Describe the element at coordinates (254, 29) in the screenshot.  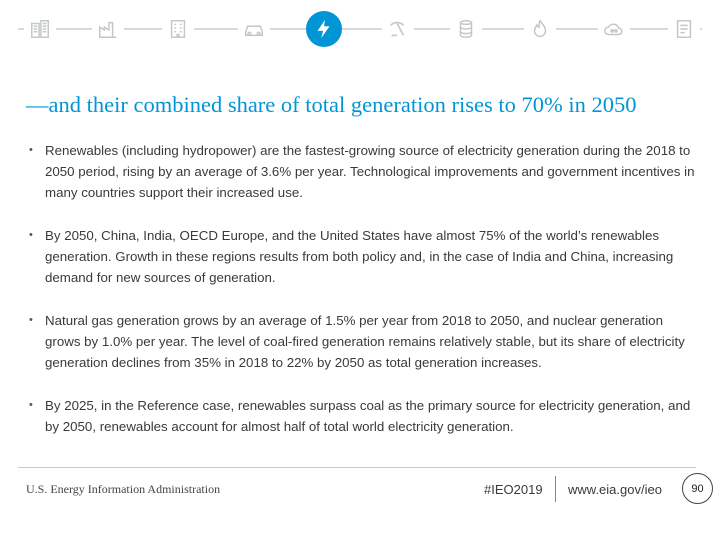
I see `car-icon` at that location.